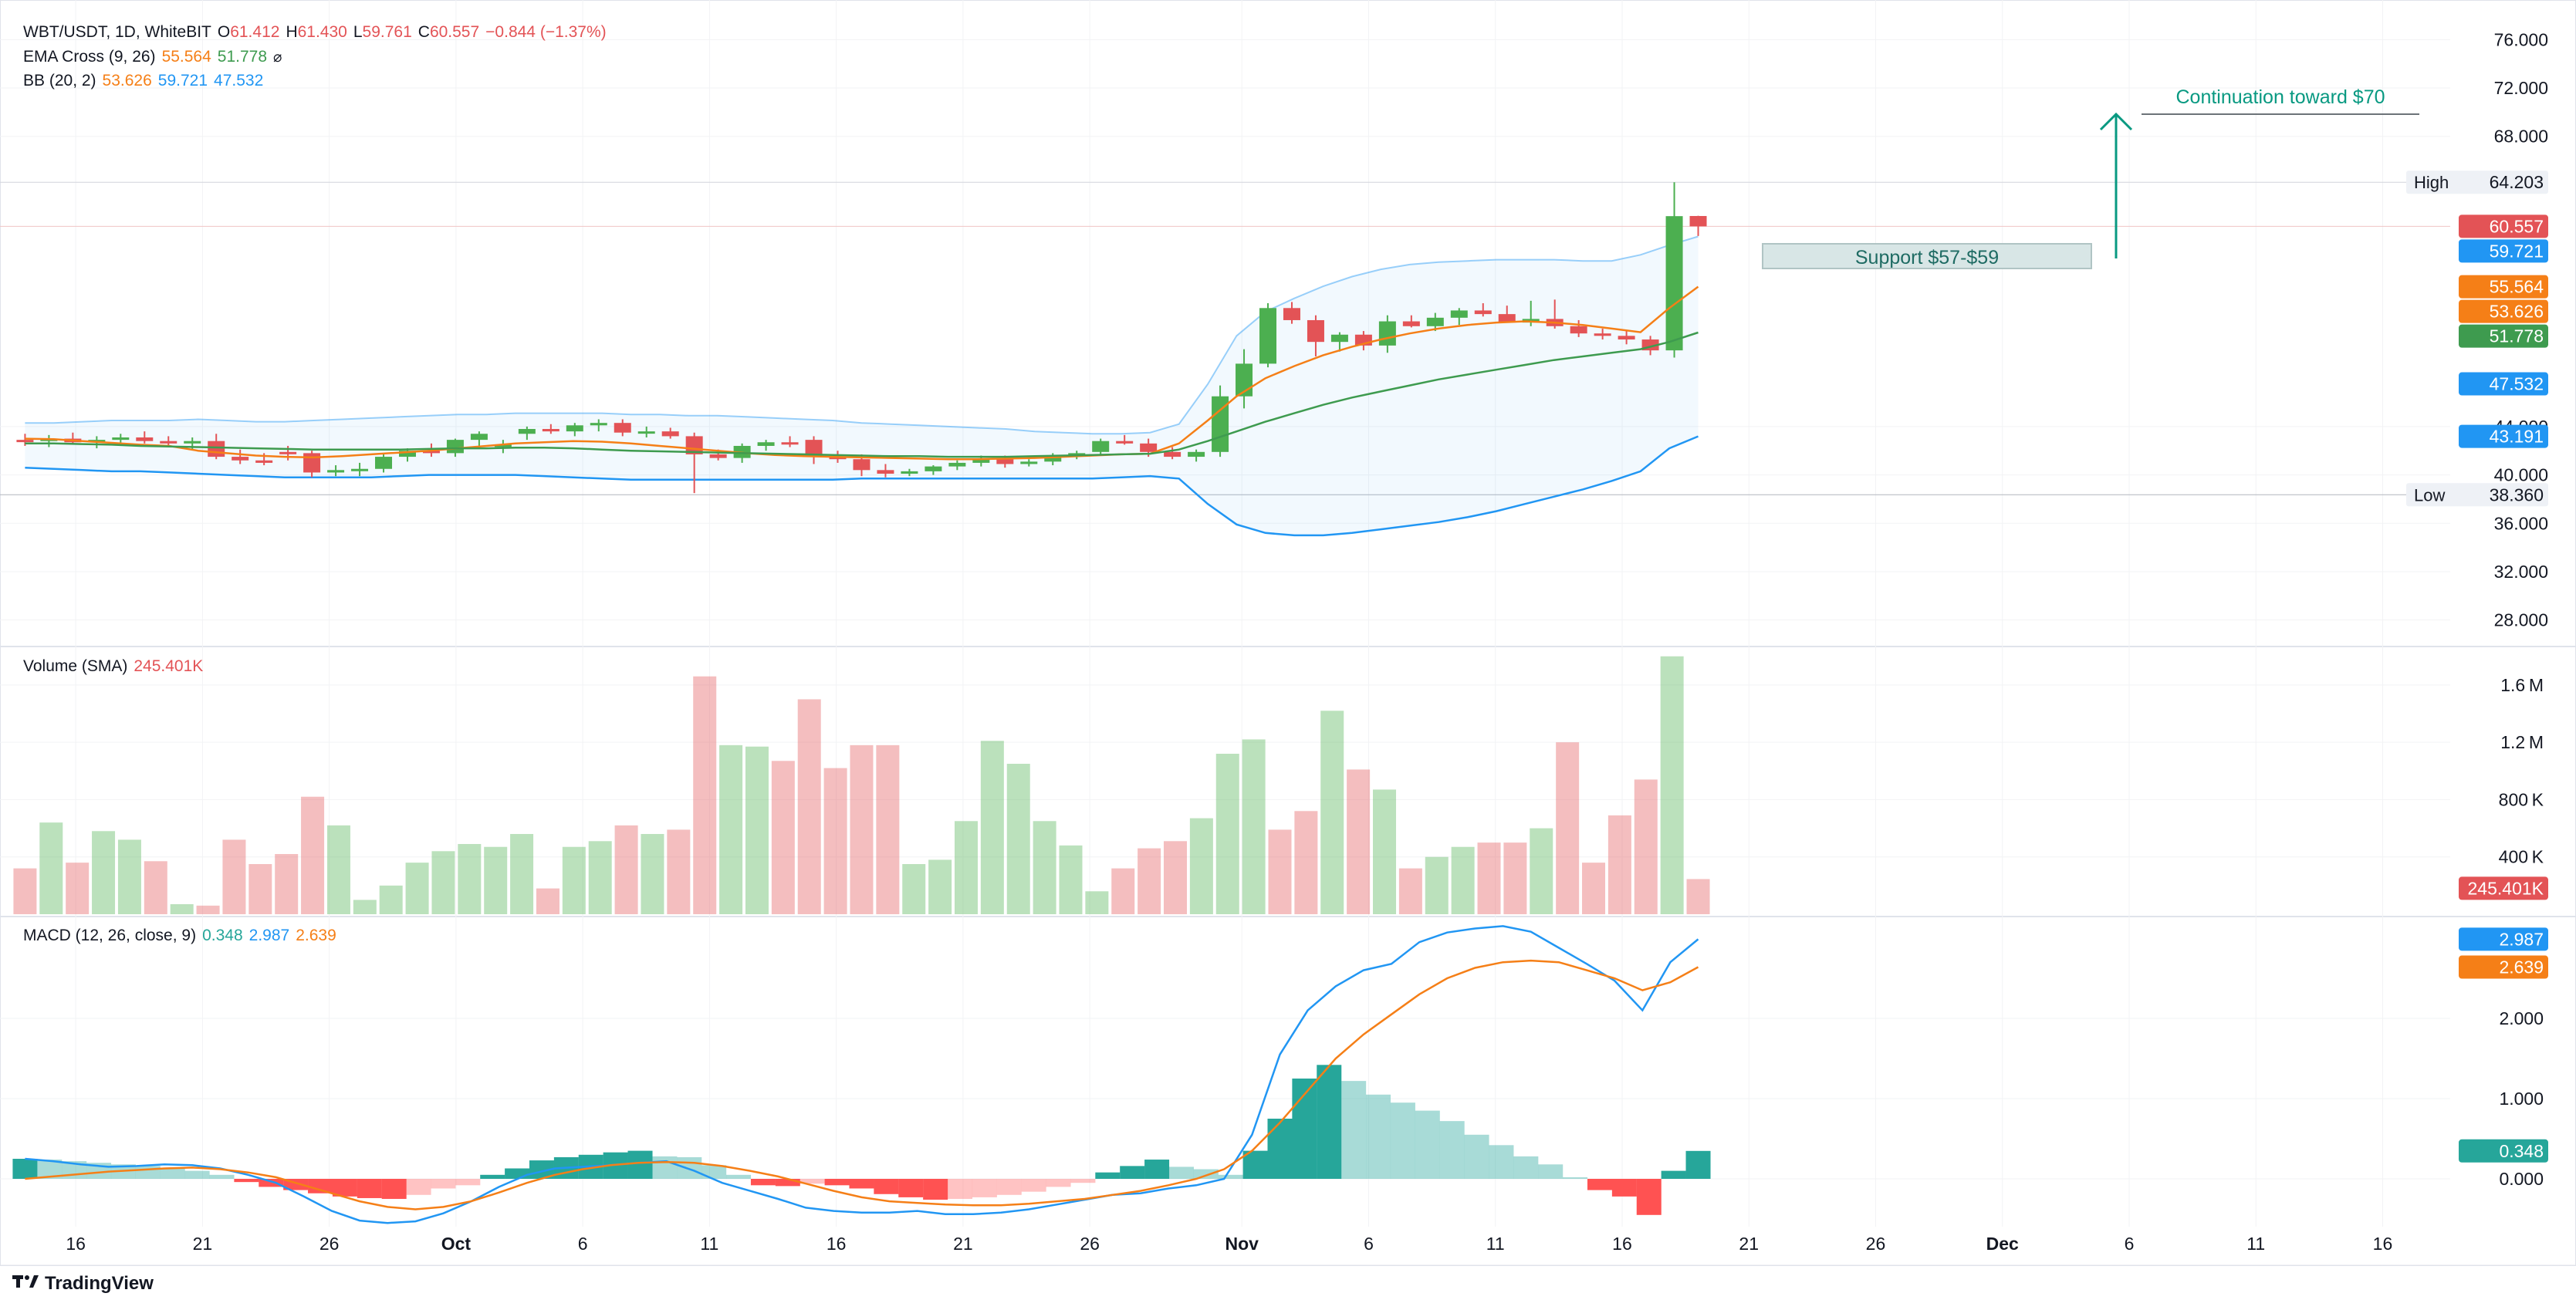 The height and width of the screenshot is (1310, 2576). I want to click on macd-tick-label: 2.000, so click(2521, 1018).